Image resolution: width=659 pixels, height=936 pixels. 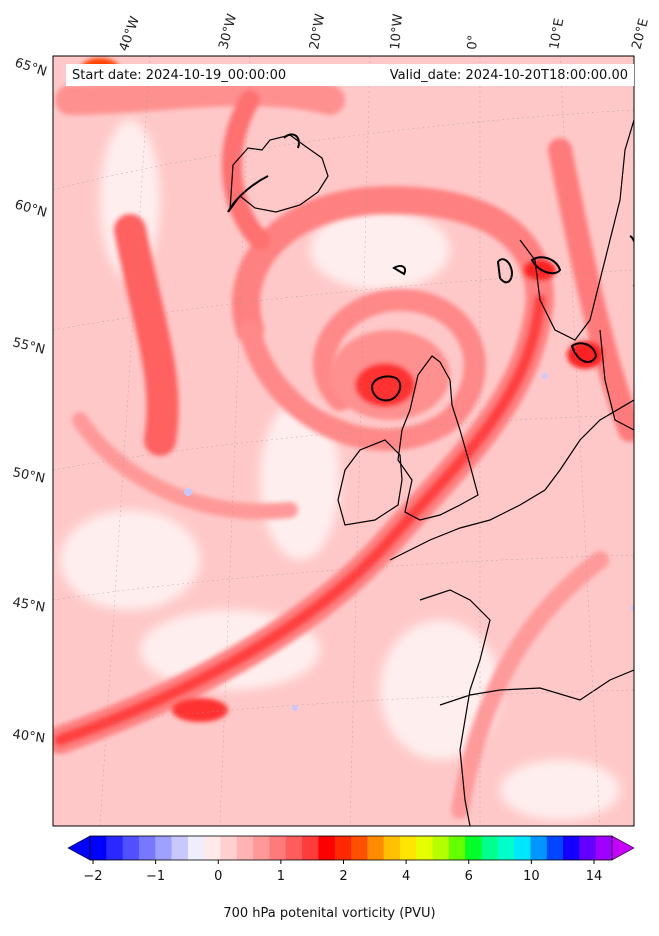 I want to click on lat-label: 65°N, so click(x=31, y=68).